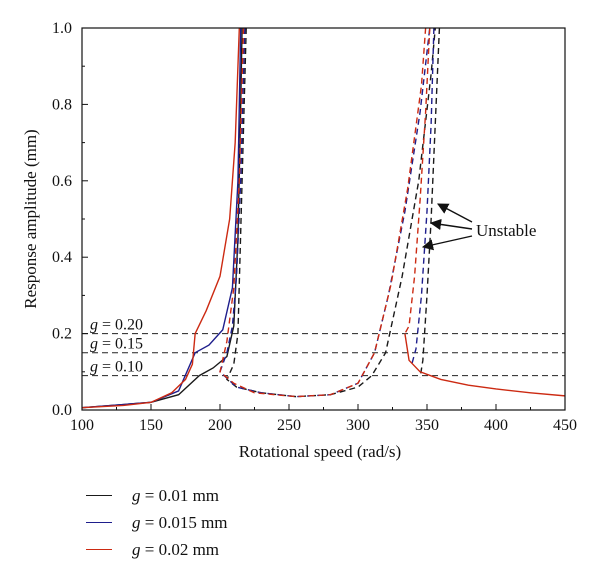 Image resolution: width=600 pixels, height=580 pixels. Describe the element at coordinates (358, 425) in the screenshot. I see `x-tick-label-300: 300` at that location.